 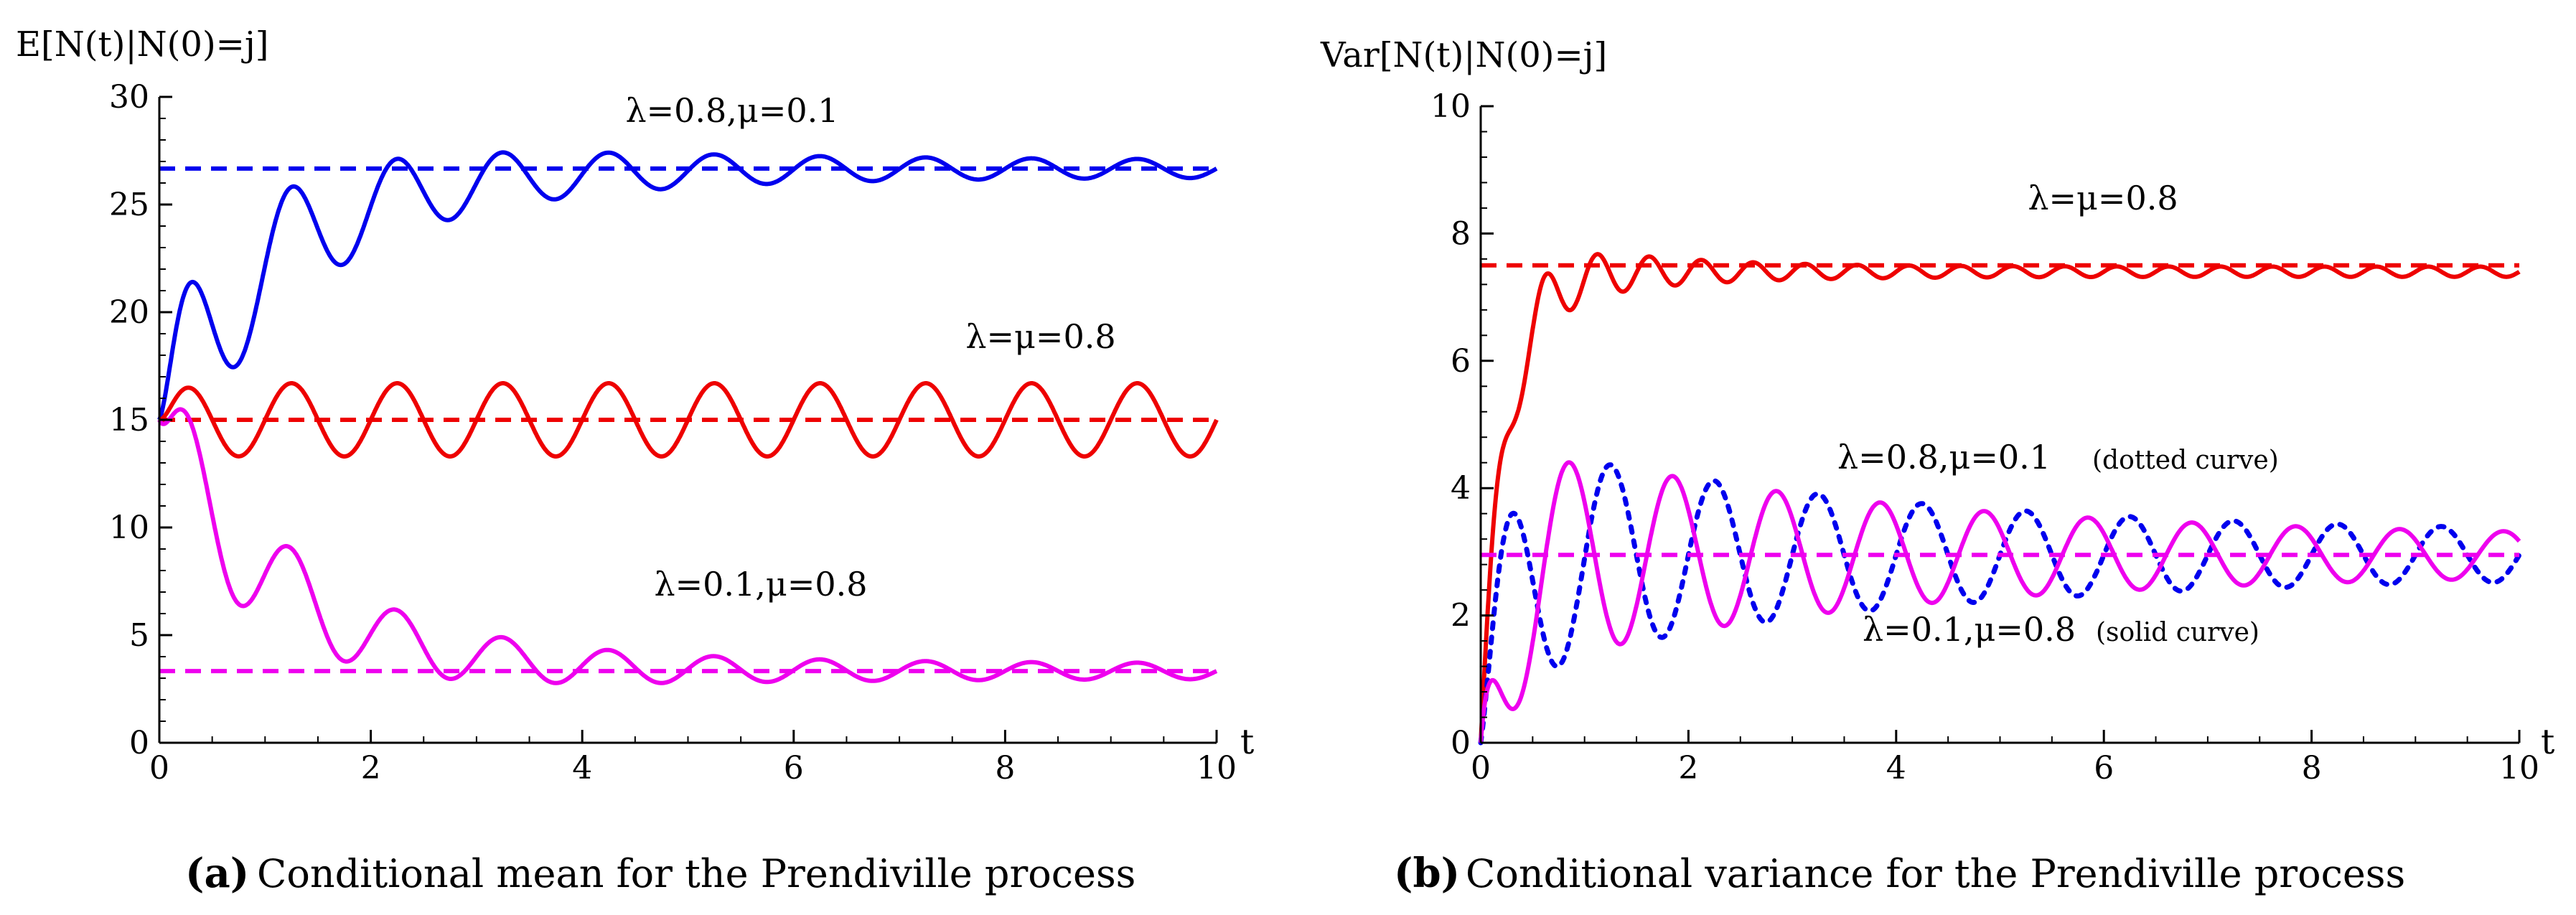 I want to click on panel-b-annotation-blue: λ=0.8,μ=0.1 (dotted curve), so click(x=2058, y=457).